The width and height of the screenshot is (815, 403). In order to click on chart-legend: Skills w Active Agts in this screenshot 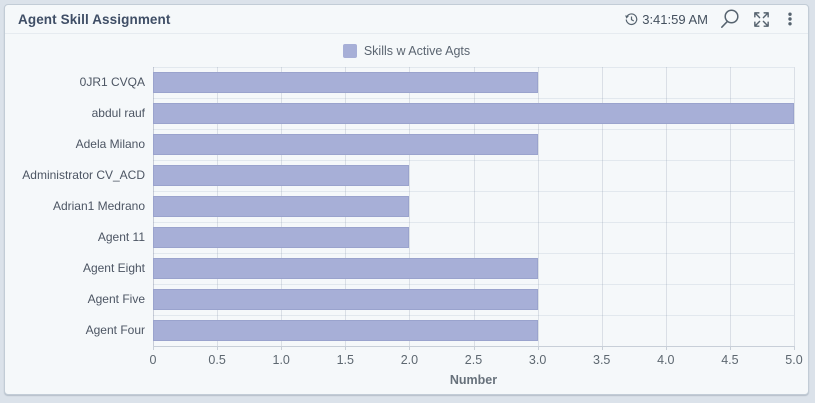, I will do `click(406, 51)`.